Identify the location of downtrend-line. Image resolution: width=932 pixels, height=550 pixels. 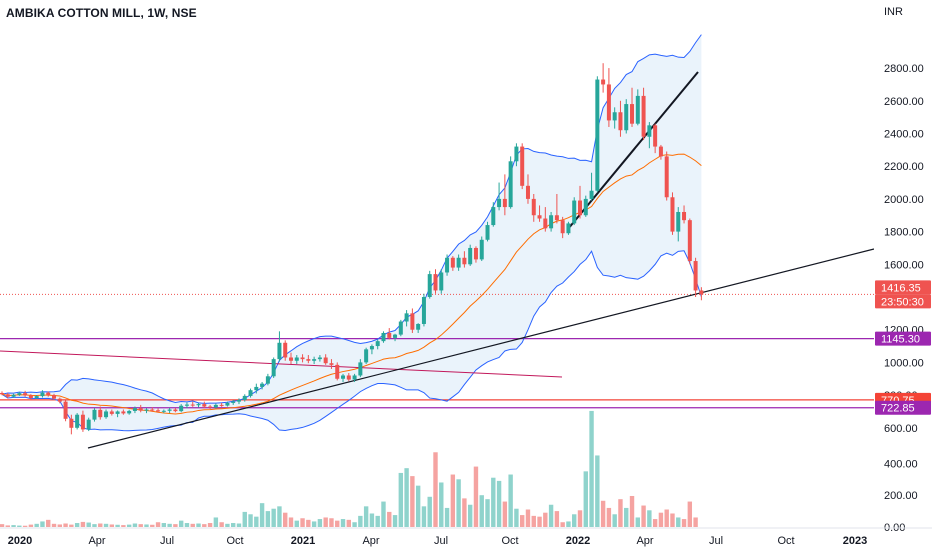
(281, 364).